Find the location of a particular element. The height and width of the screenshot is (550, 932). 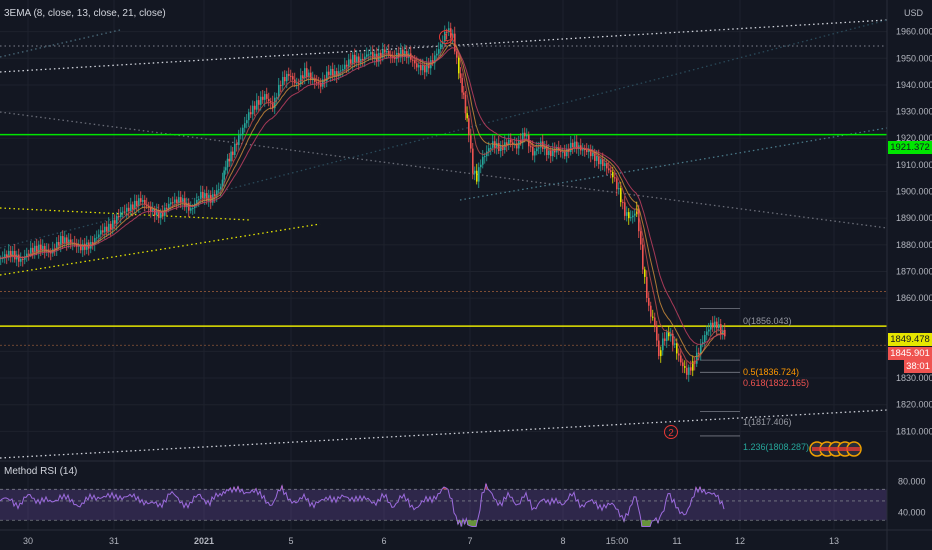

upper-channel-line is located at coordinates (444, 46).